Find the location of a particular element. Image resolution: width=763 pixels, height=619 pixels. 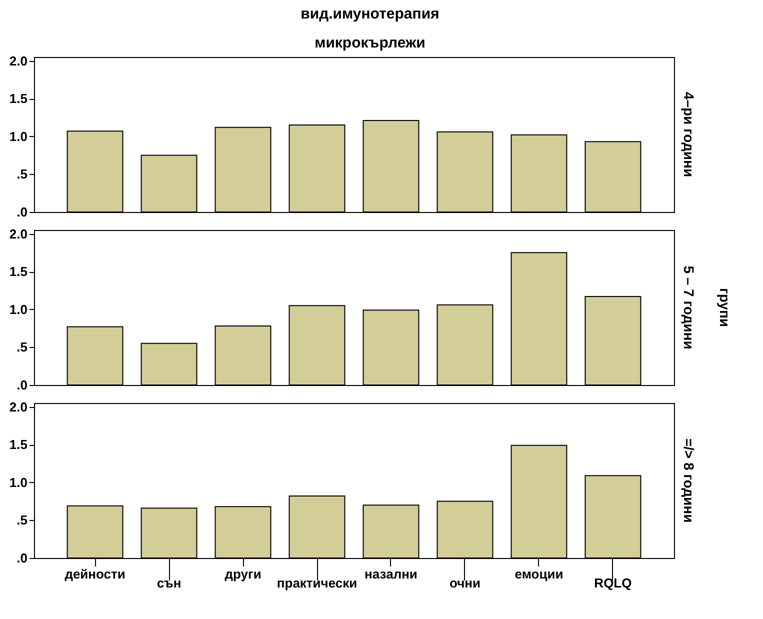

chart-title: вид.имунотерапия is located at coordinates (370, 13).